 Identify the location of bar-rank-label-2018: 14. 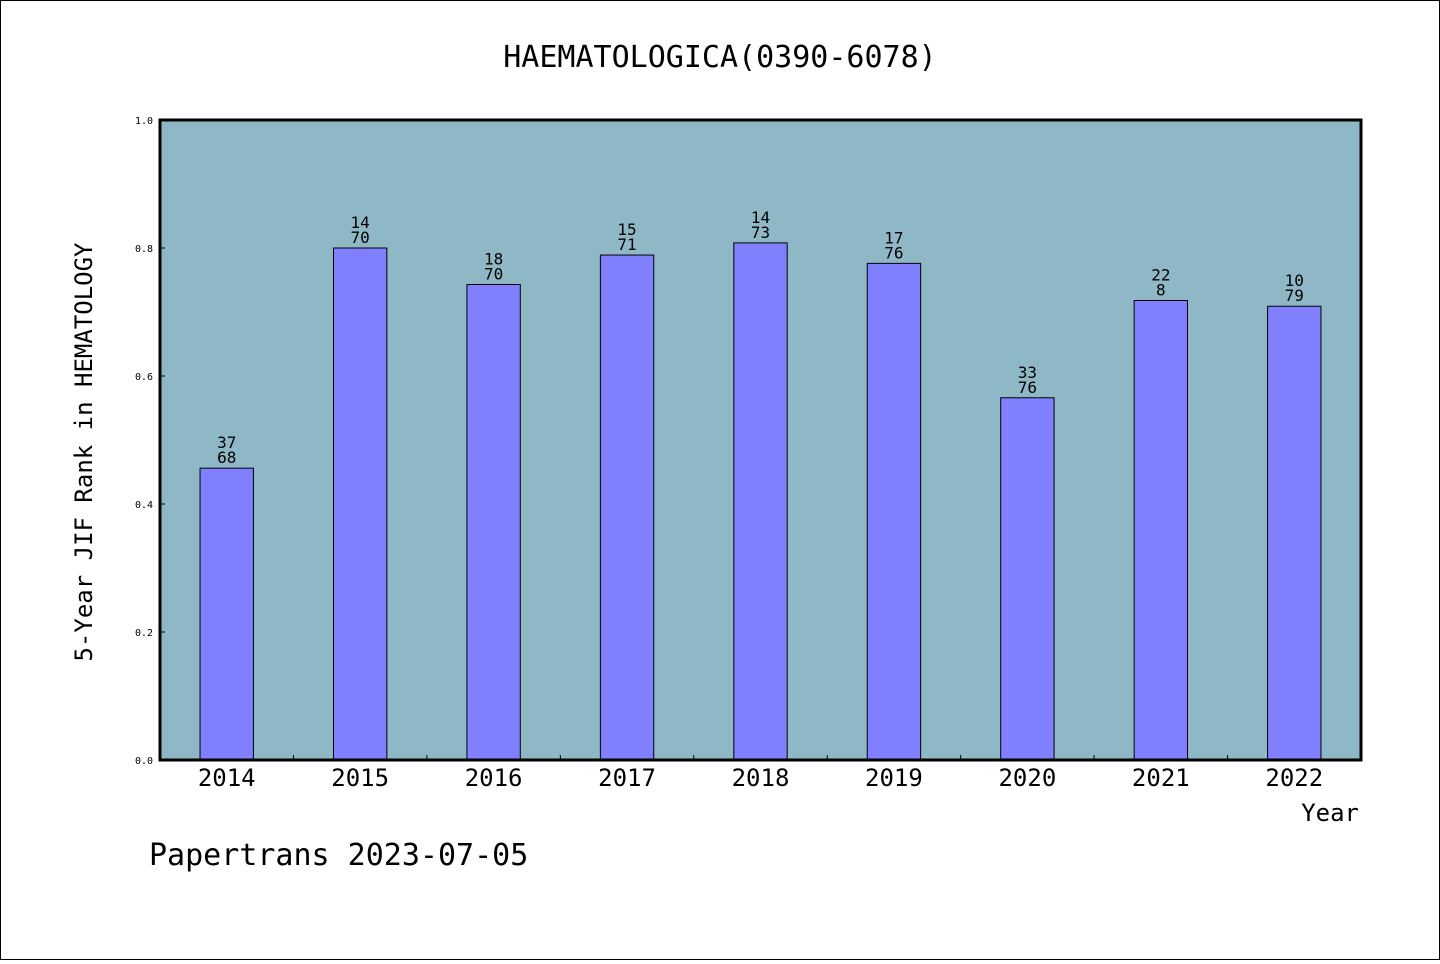
(760, 217).